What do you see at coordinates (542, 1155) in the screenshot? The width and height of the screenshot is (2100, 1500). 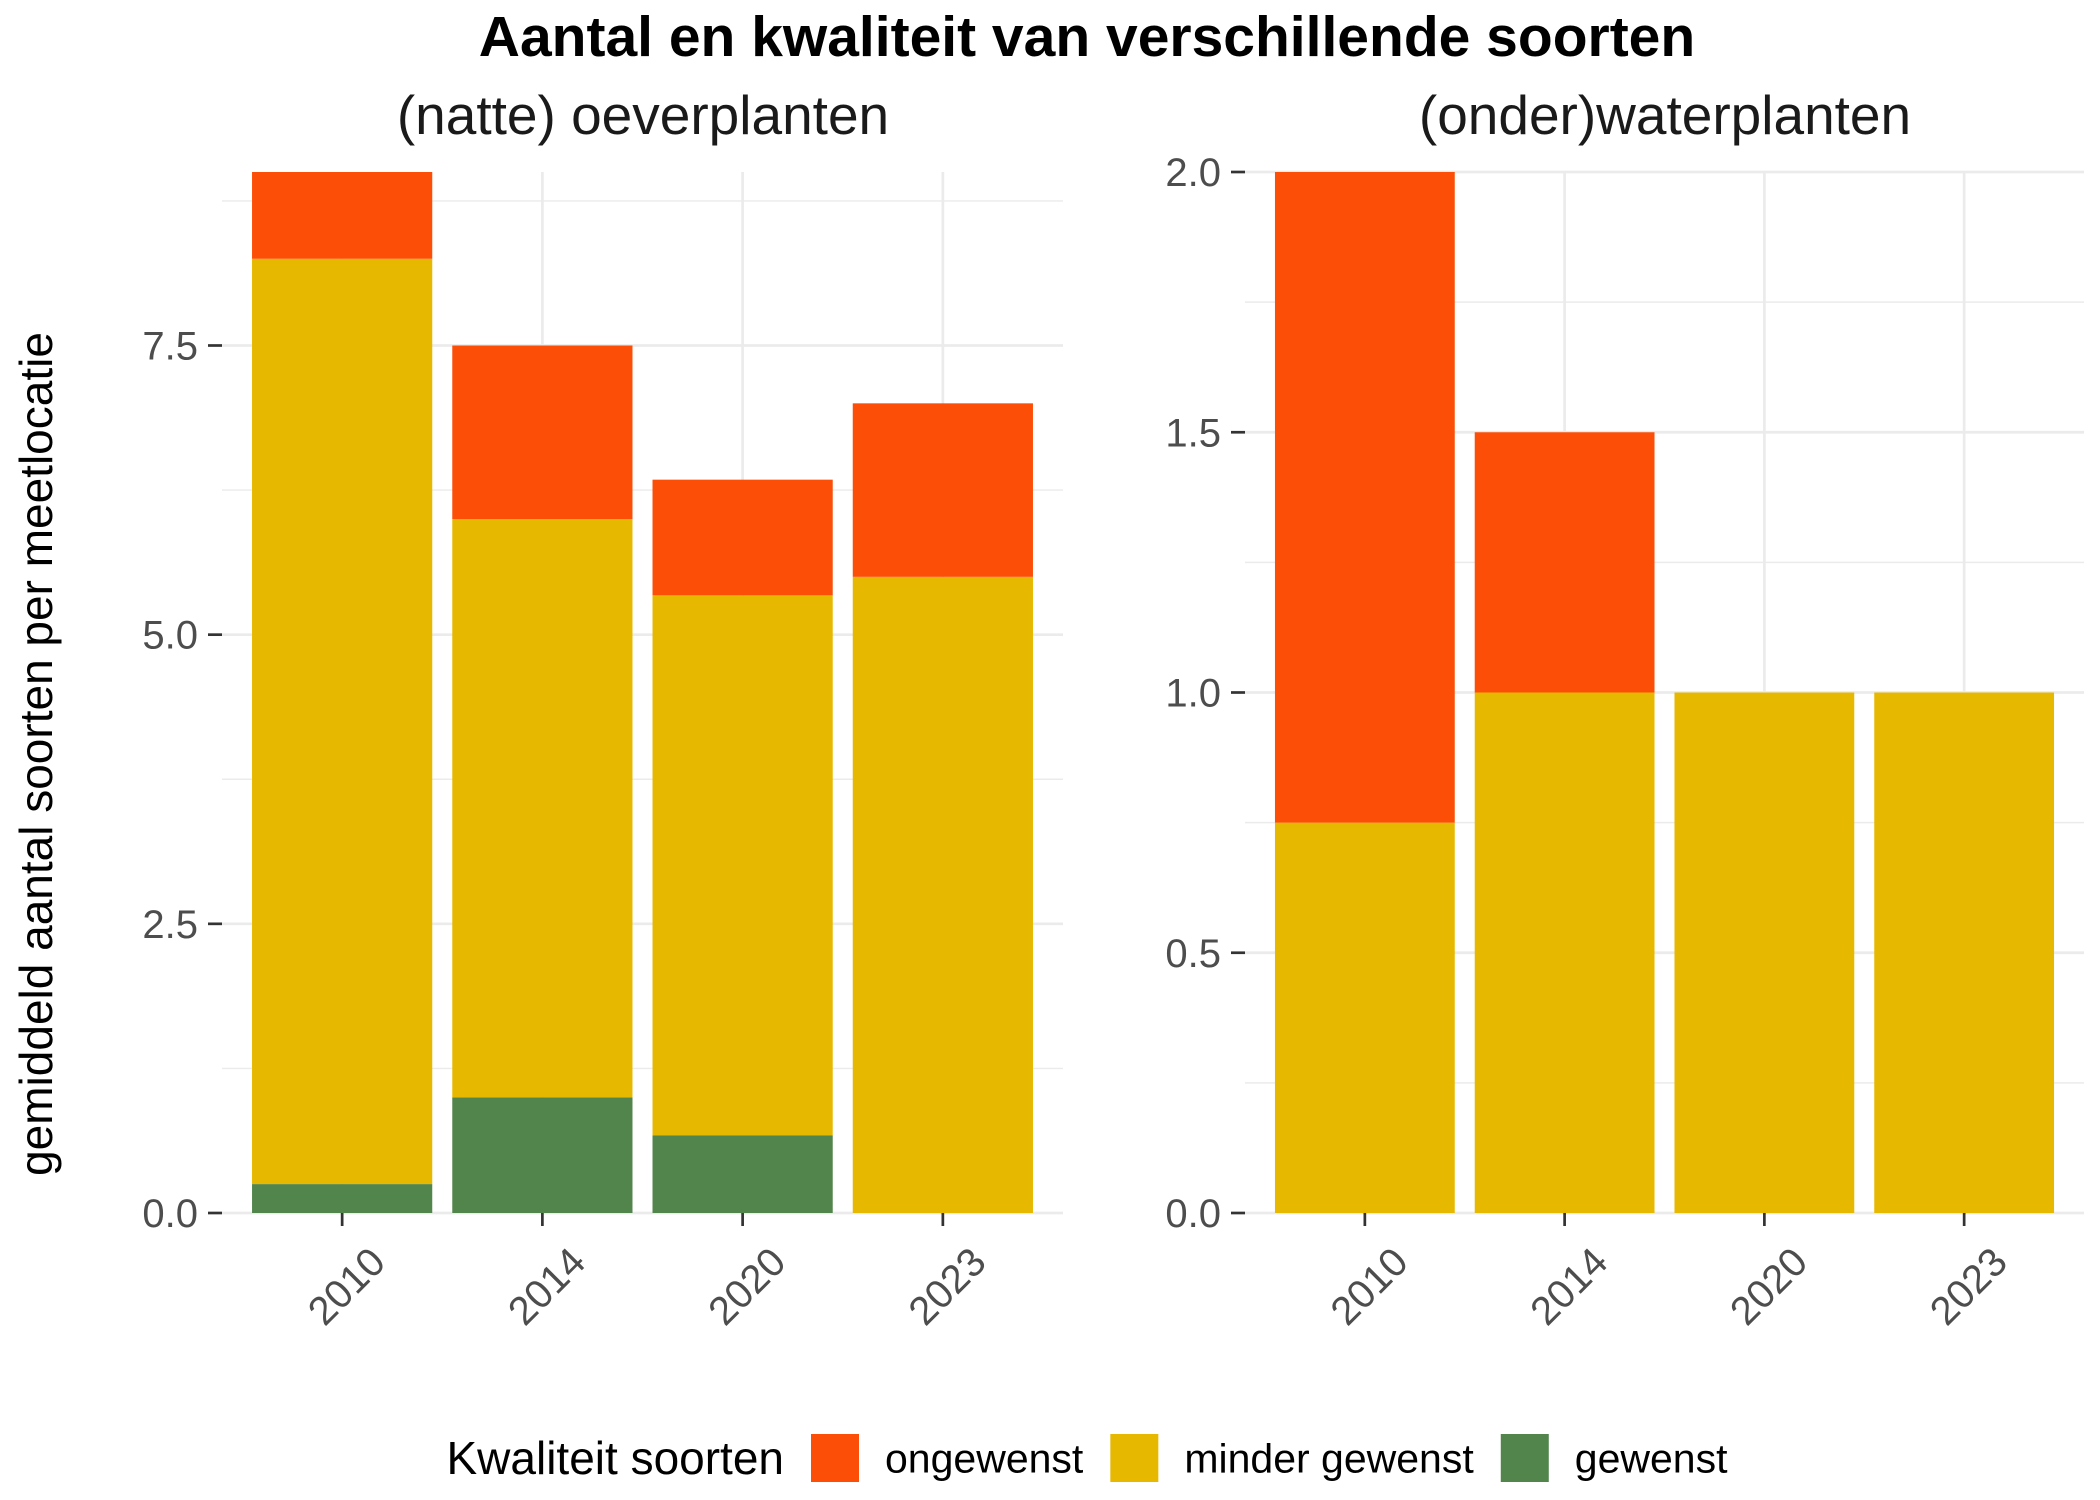 I see `bar-gewenst-2014` at bounding box center [542, 1155].